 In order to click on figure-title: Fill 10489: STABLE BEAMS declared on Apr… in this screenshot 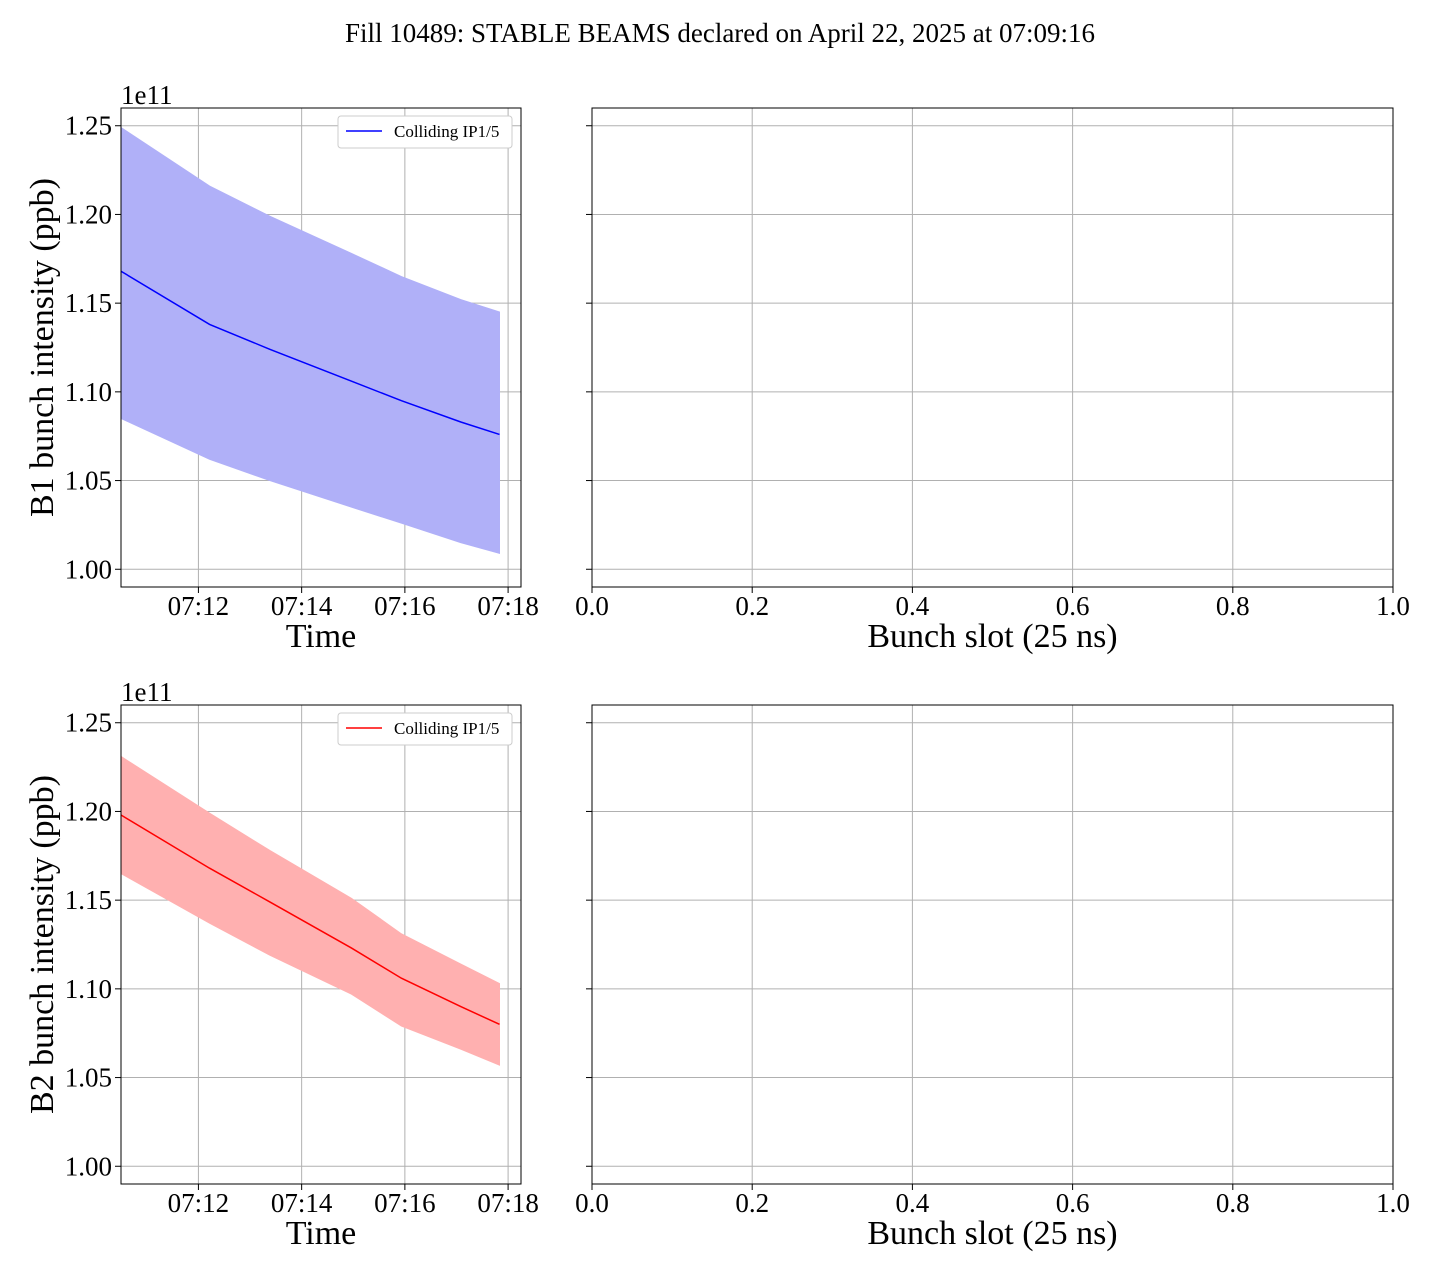, I will do `click(720, 33)`.